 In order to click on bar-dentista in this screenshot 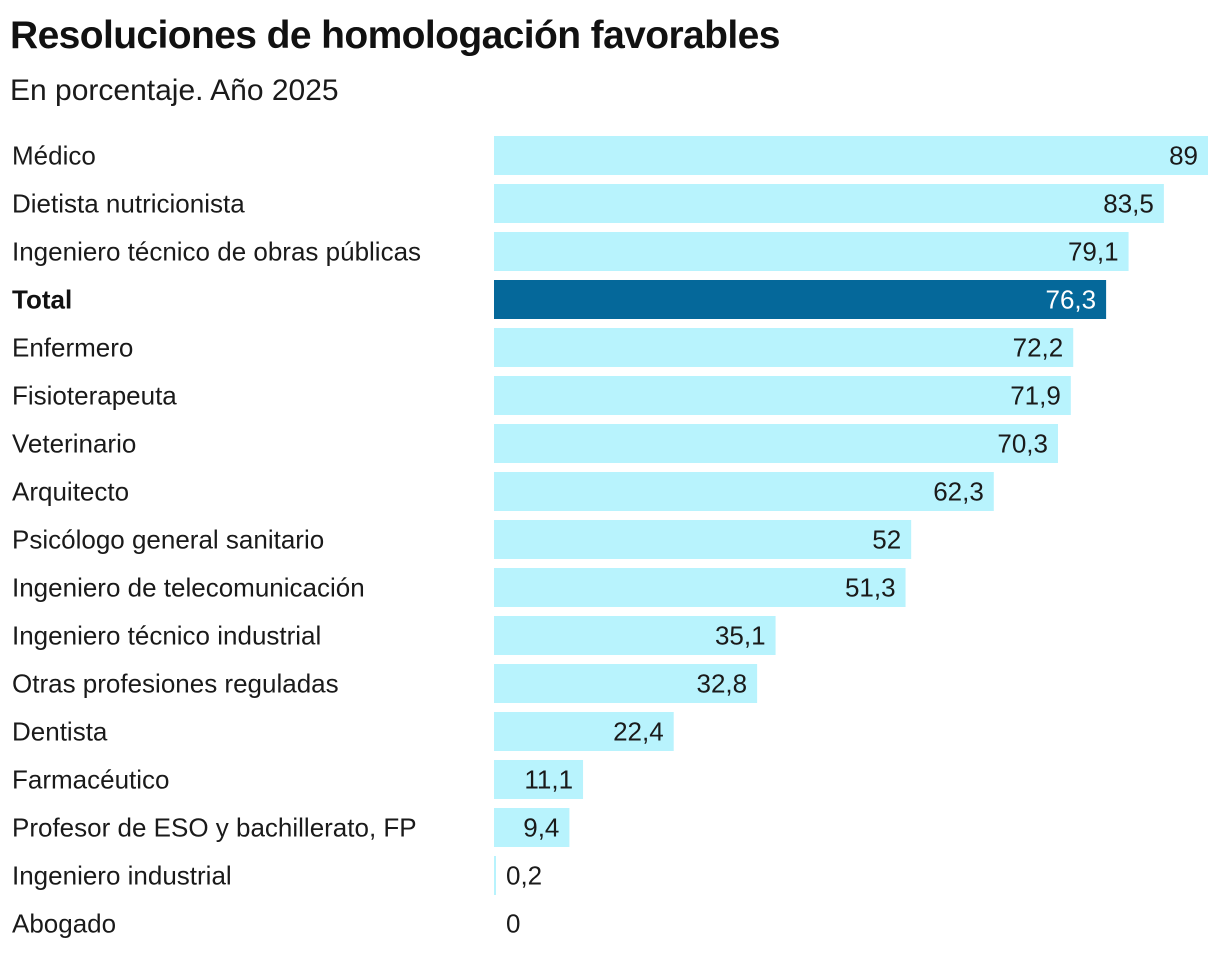, I will do `click(584, 731)`.